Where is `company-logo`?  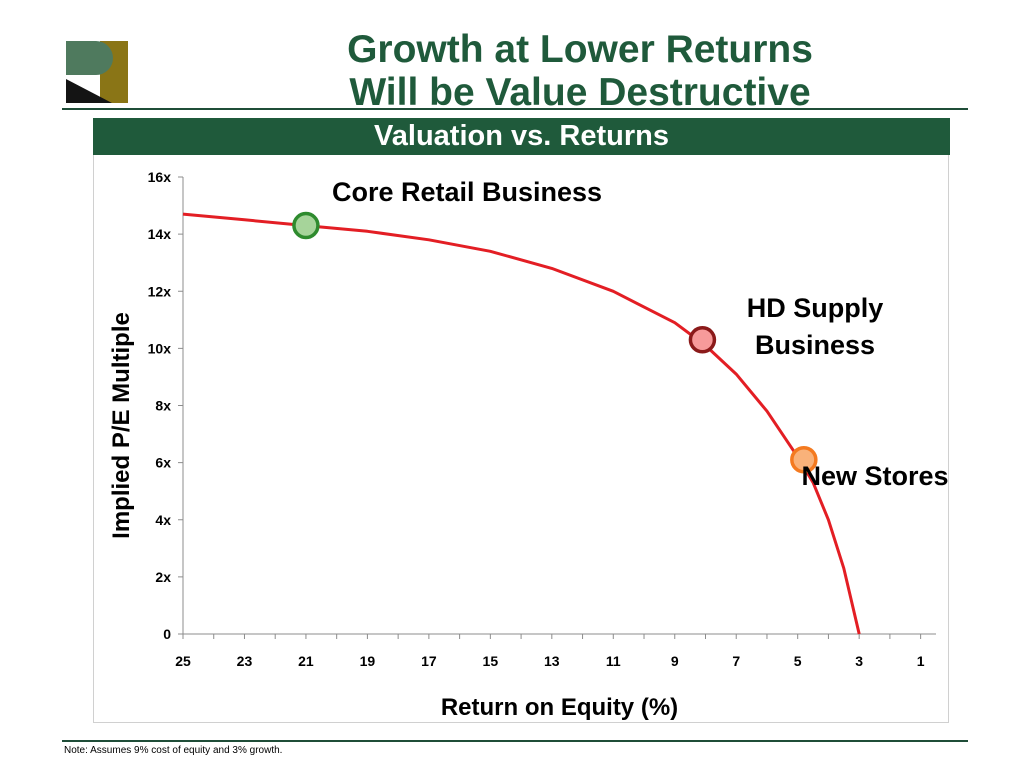 company-logo is located at coordinates (97, 72).